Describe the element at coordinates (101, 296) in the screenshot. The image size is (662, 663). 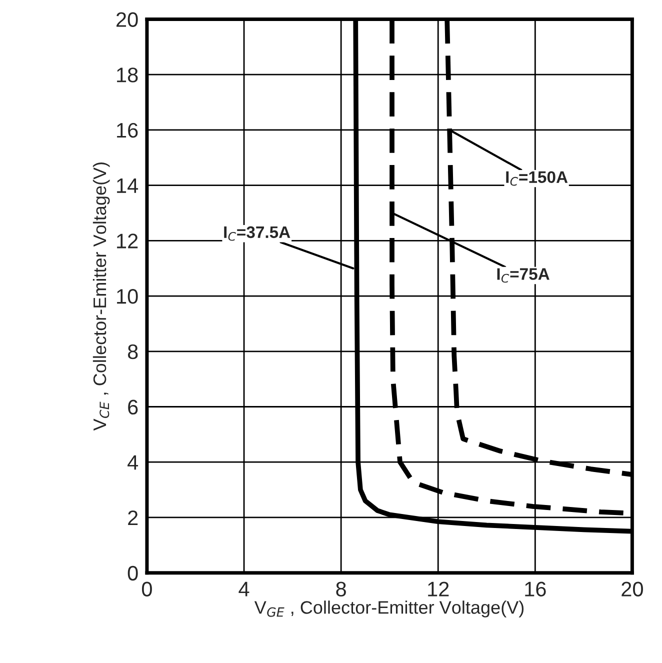
I see `y-axis-title: V$_{CE}$ , Collector-Emitter Voltage(V)` at that location.